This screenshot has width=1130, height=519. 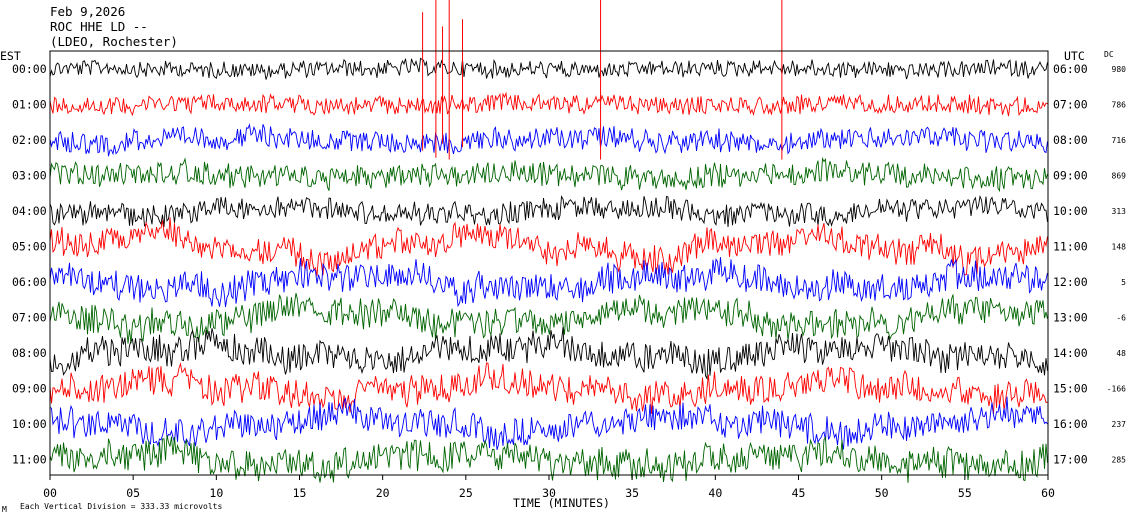 What do you see at coordinates (99, 26) in the screenshot?
I see `header-station: ROC HHE LD --` at bounding box center [99, 26].